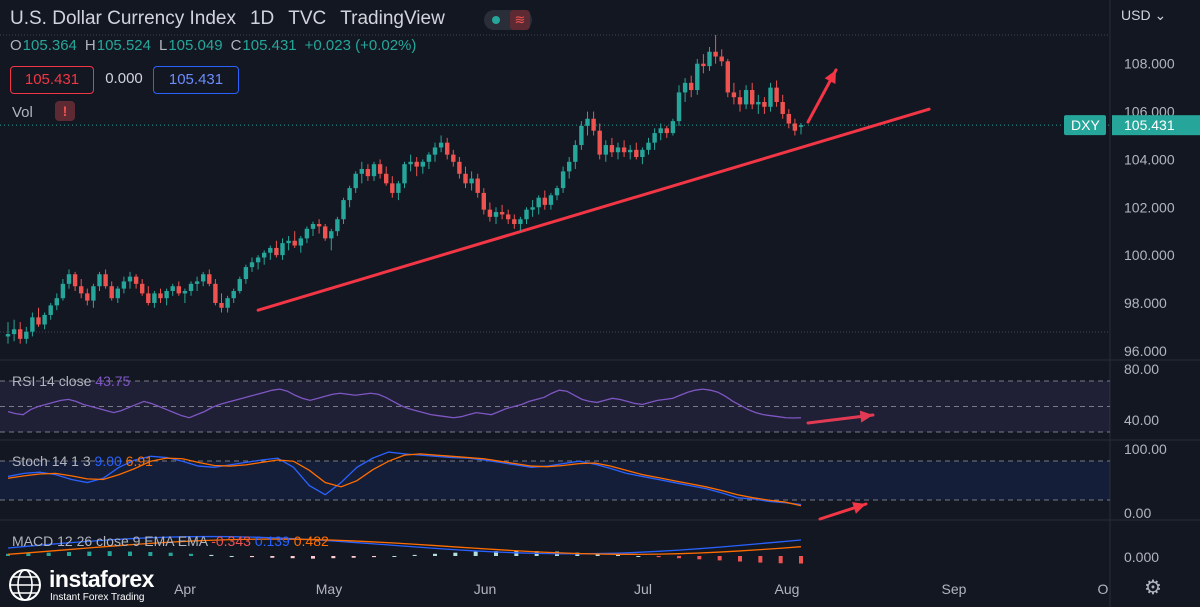 The image size is (1200, 607). What do you see at coordinates (404, 546) in the screenshot?
I see `macd-signal-line` at bounding box center [404, 546].